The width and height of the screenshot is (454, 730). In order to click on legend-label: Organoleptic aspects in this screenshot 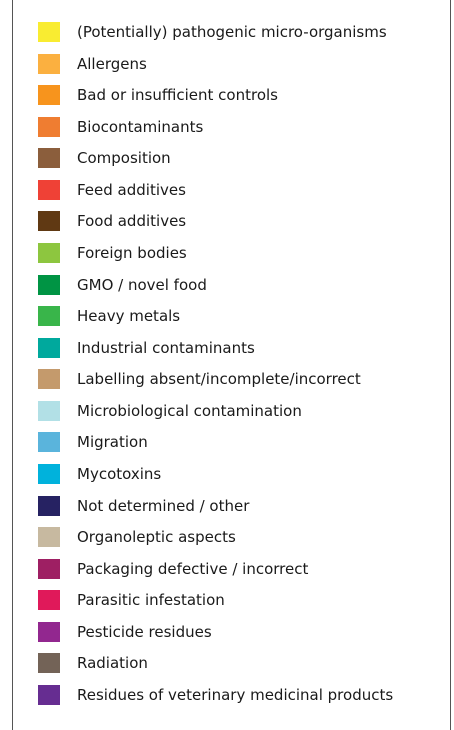, I will do `click(156, 537)`.